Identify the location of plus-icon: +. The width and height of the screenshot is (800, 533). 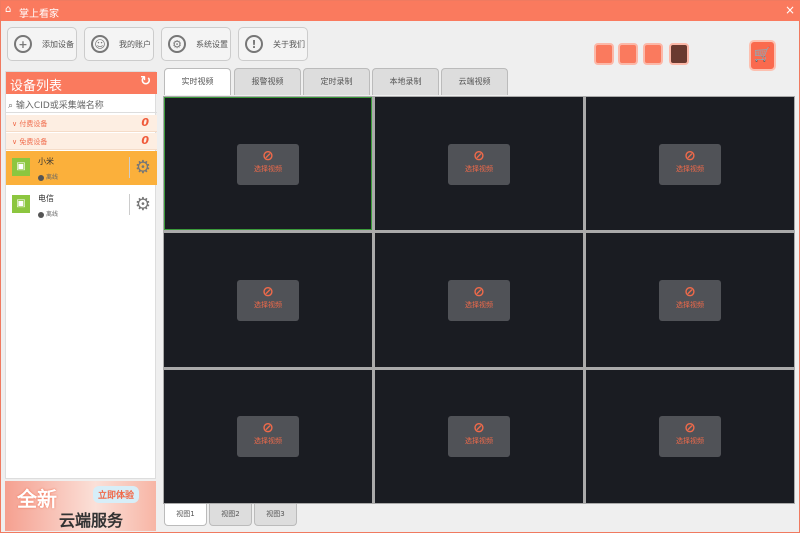
(23, 44).